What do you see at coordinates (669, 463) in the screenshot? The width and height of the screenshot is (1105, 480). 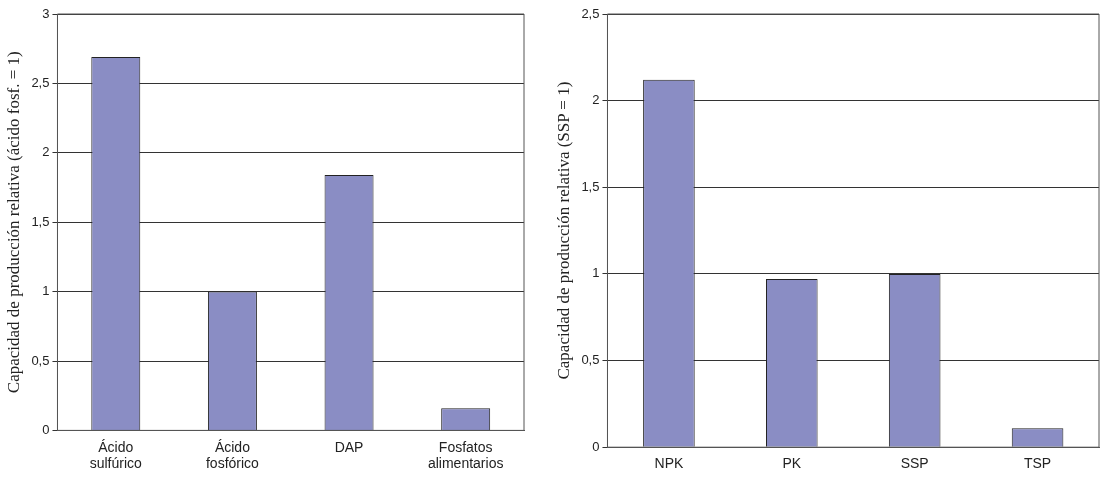 I see `x-tick-label: NPK` at bounding box center [669, 463].